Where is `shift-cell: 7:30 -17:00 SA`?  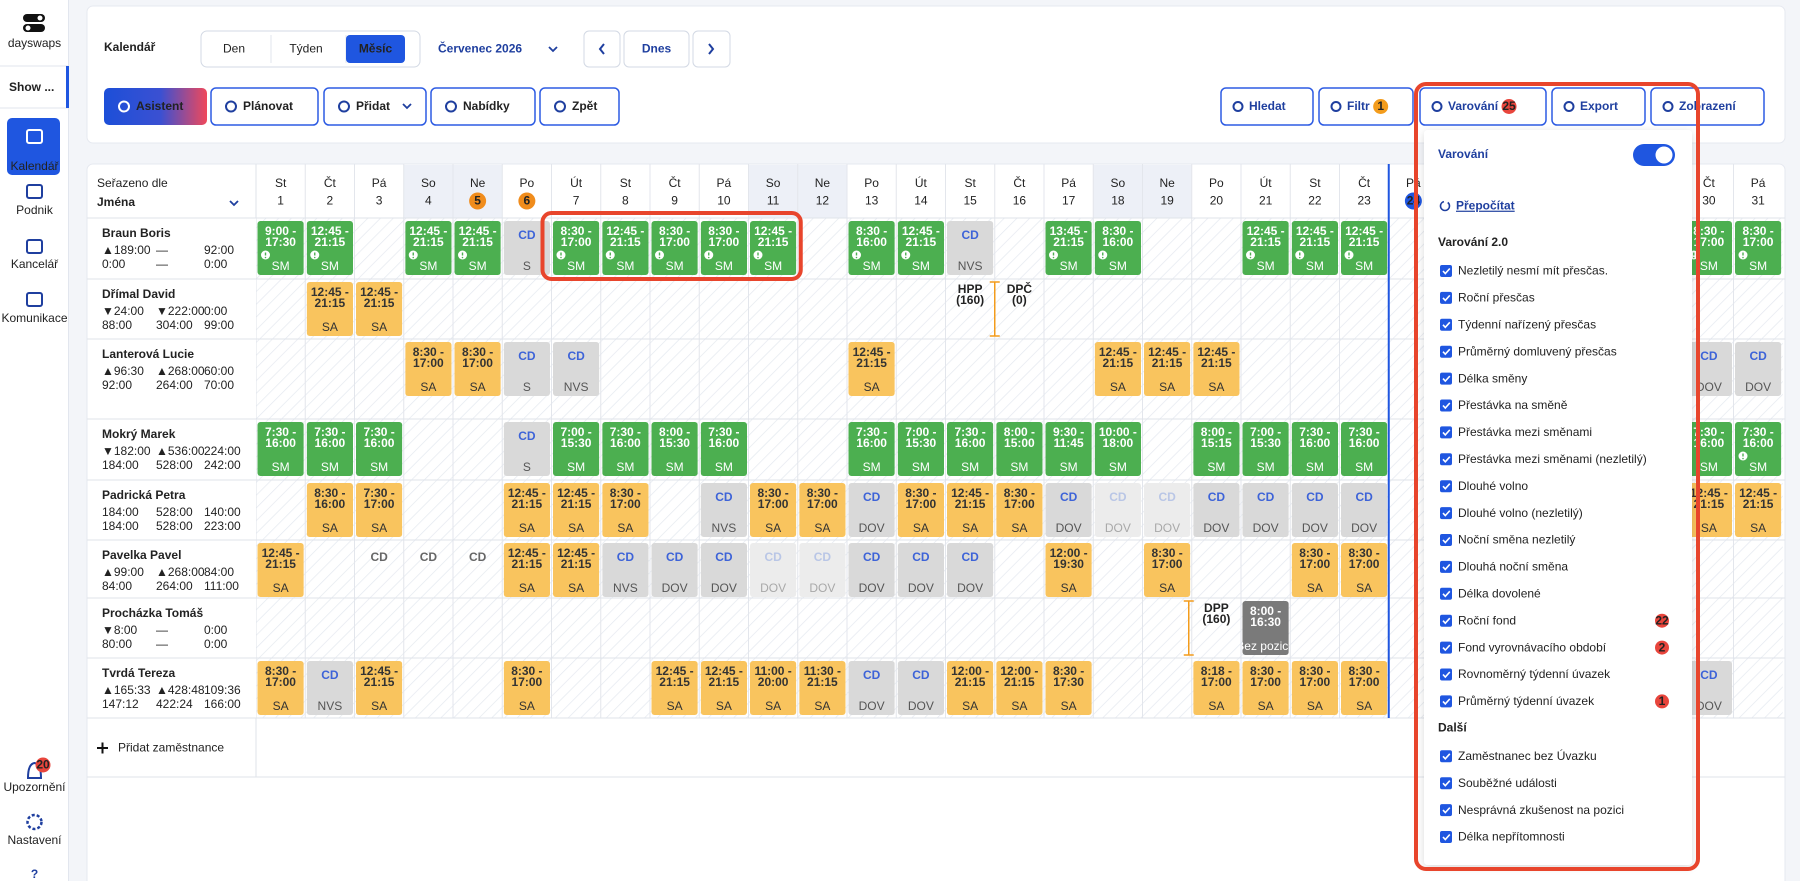 shift-cell: 7:30 -17:00 SA is located at coordinates (379, 510).